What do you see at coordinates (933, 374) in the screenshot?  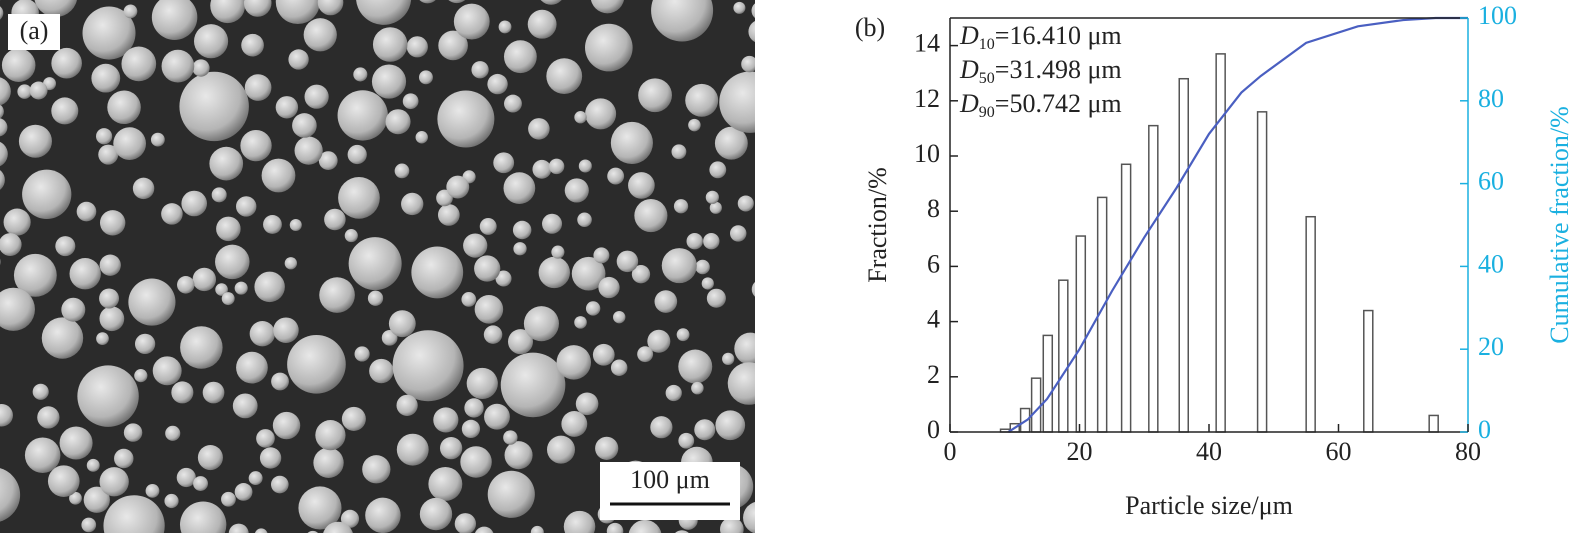 I see `y-tick-label: 2` at bounding box center [933, 374].